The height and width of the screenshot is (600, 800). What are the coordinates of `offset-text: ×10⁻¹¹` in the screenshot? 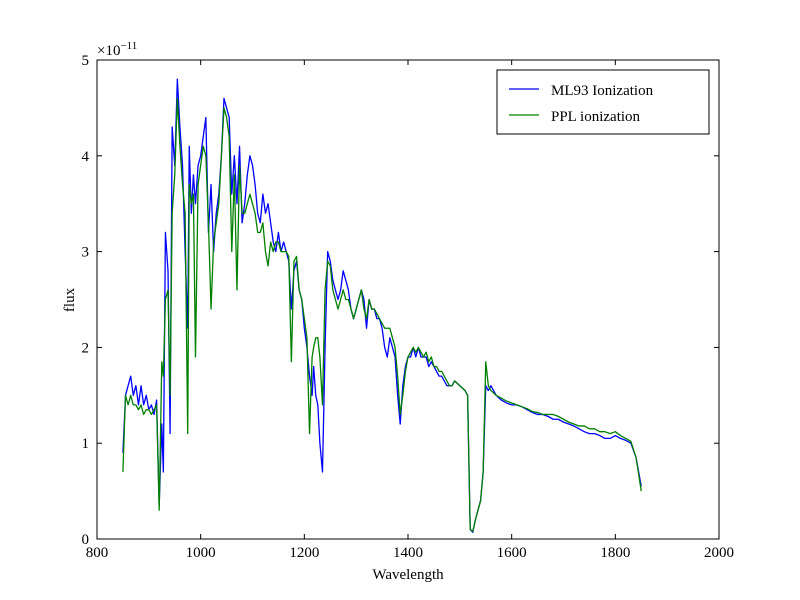 It's located at (117, 49).